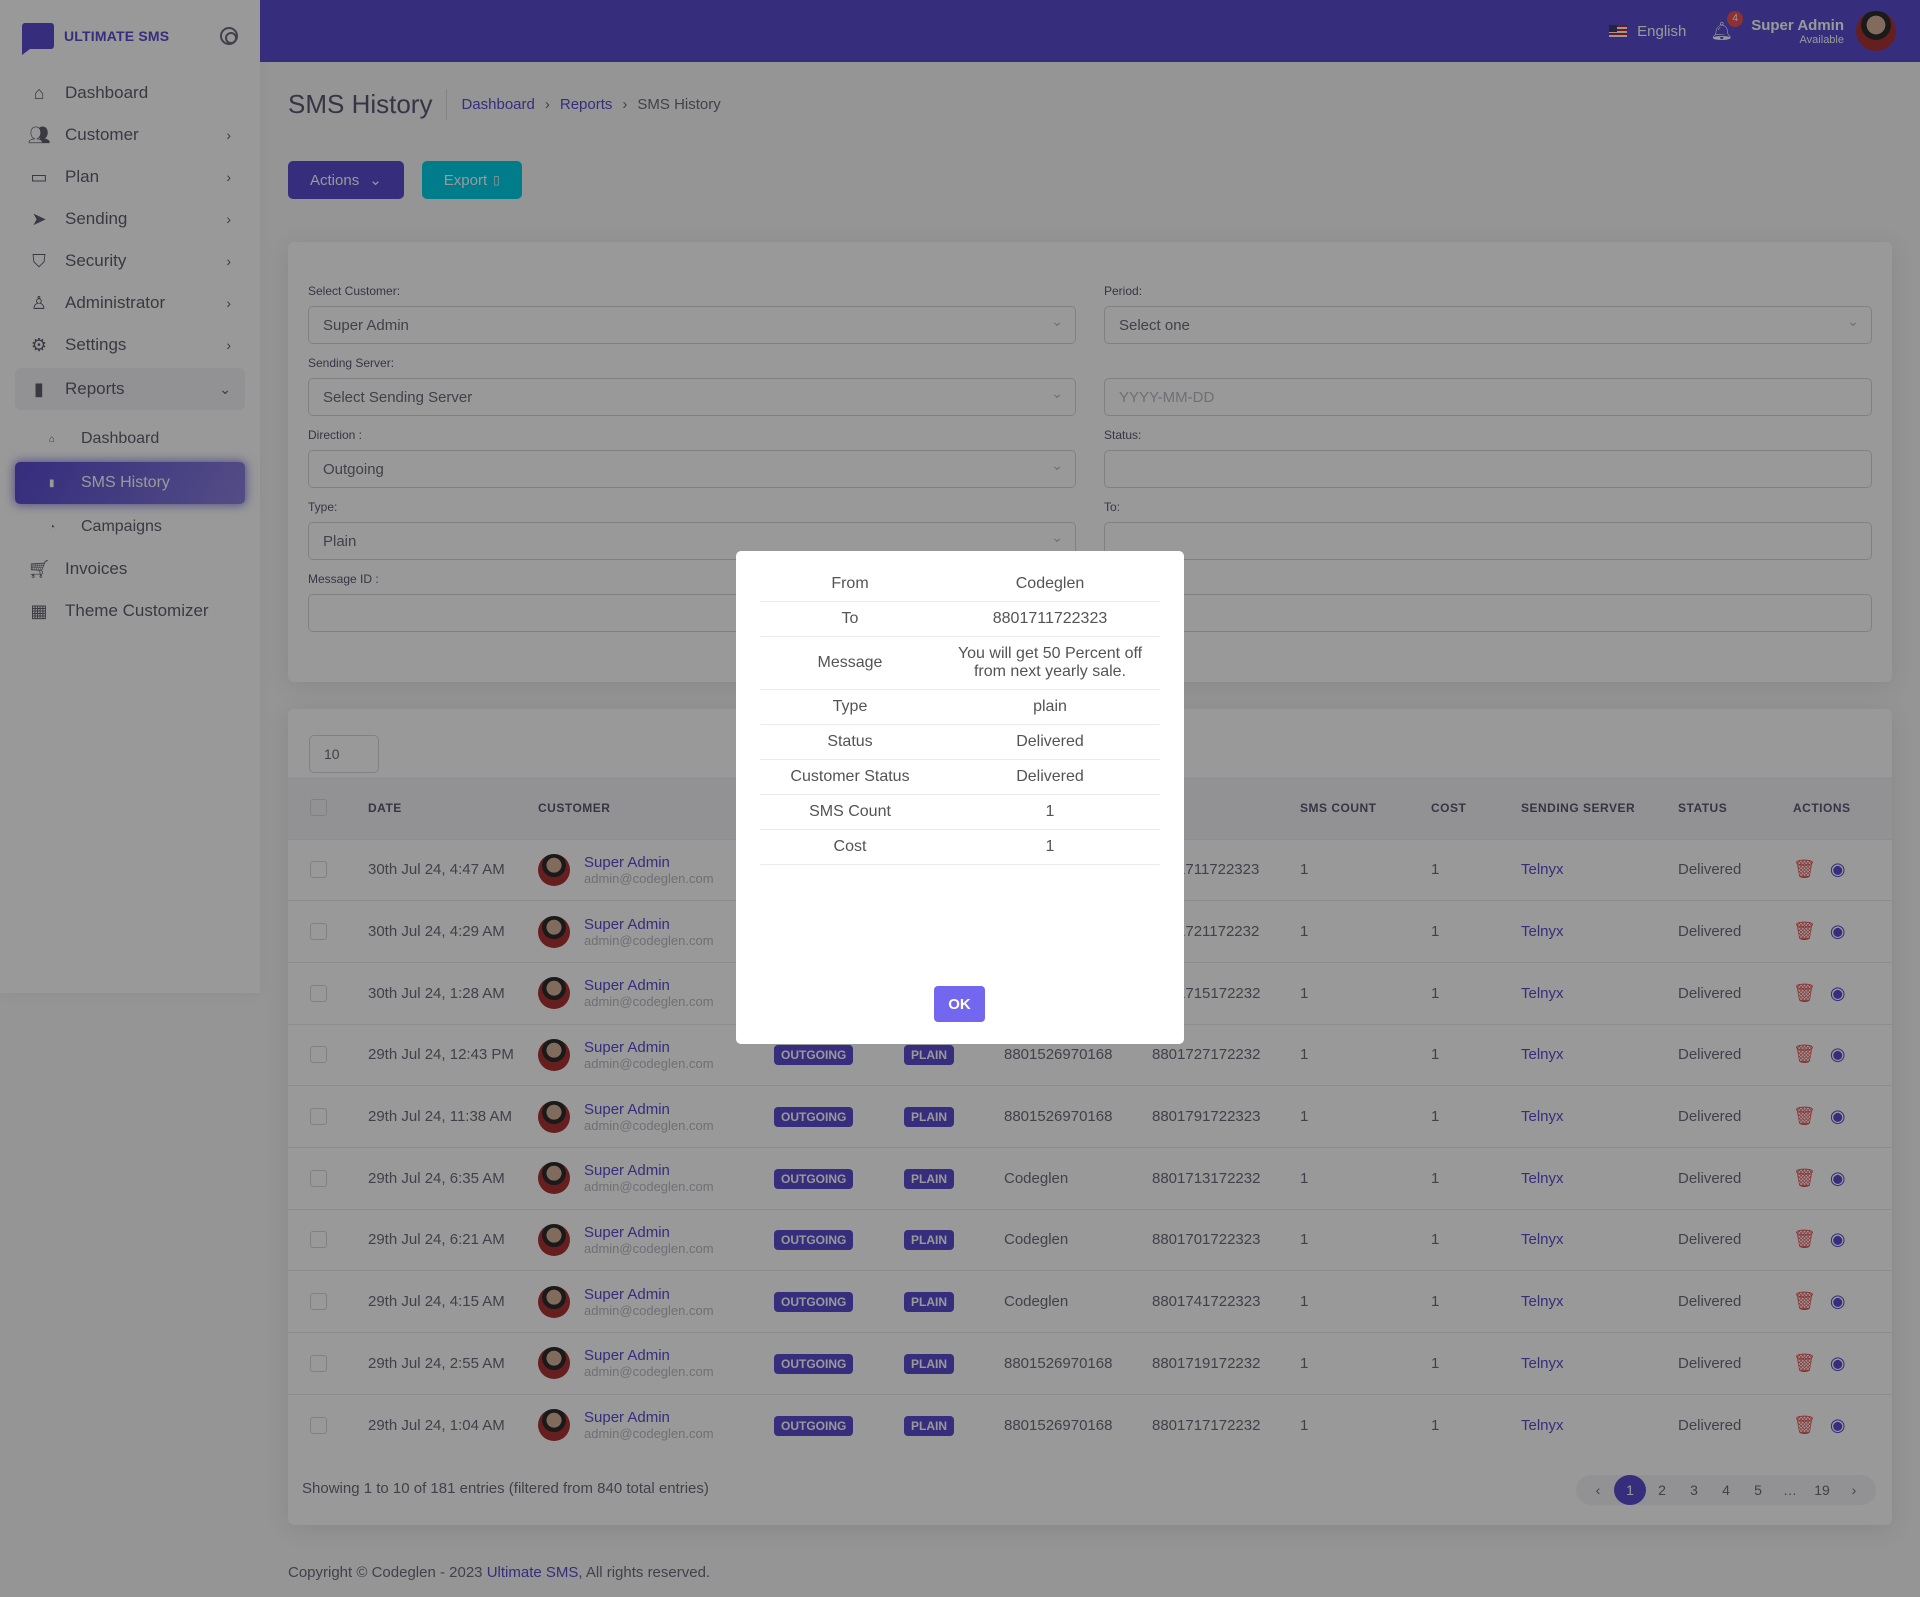 Image resolution: width=1920 pixels, height=1597 pixels. Describe the element at coordinates (1449, 807) in the screenshot. I see `col-cost: Cost` at that location.